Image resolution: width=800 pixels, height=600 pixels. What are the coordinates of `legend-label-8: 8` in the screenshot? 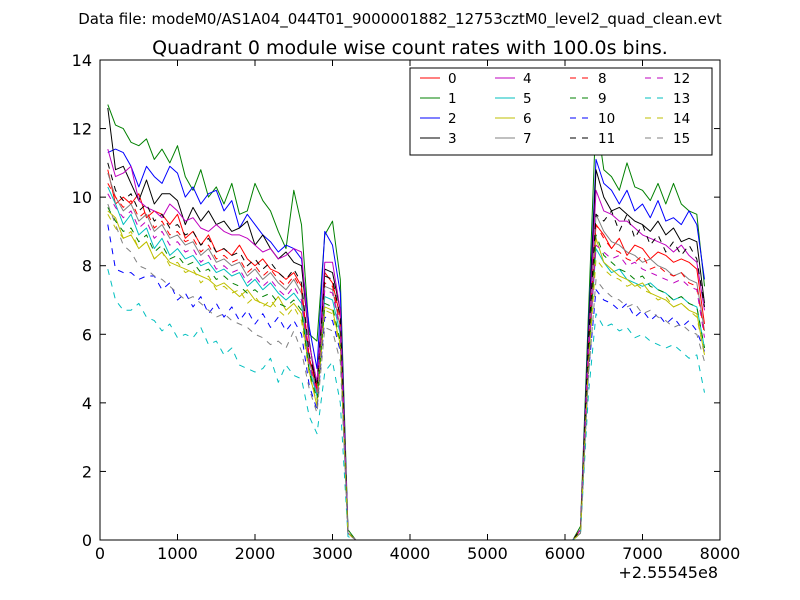 It's located at (602, 79).